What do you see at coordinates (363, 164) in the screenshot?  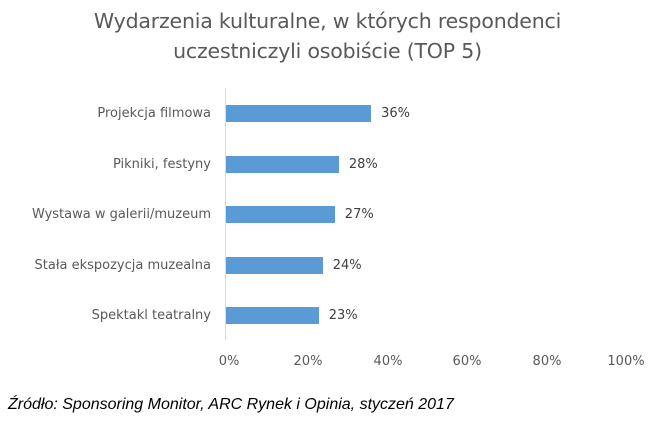 I see `value-label: 28%` at bounding box center [363, 164].